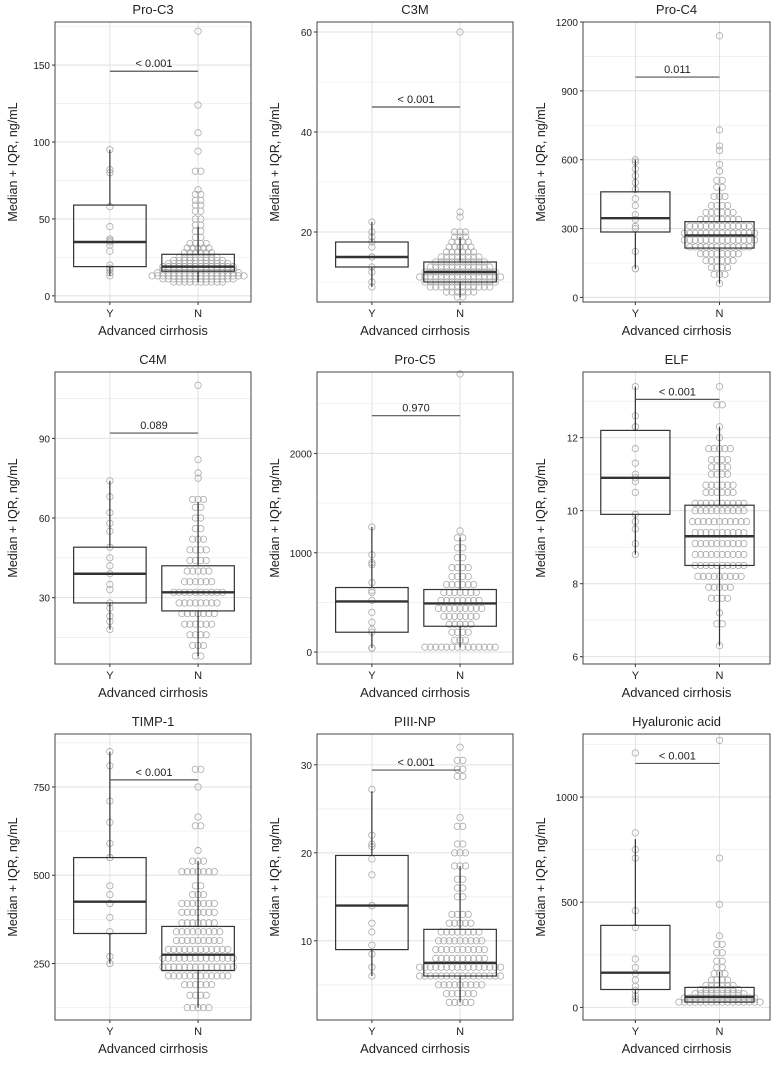 The width and height of the screenshot is (778, 1073). Describe the element at coordinates (635, 957) in the screenshot. I see `iqr-box-y` at that location.